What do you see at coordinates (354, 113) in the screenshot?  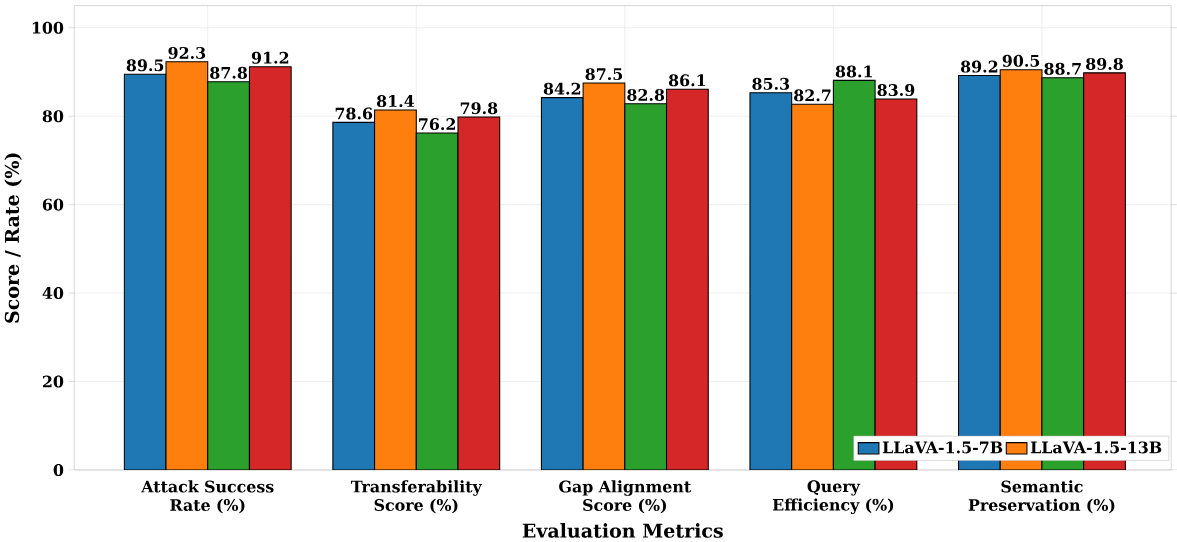 I see `data-label: 78.6` at bounding box center [354, 113].